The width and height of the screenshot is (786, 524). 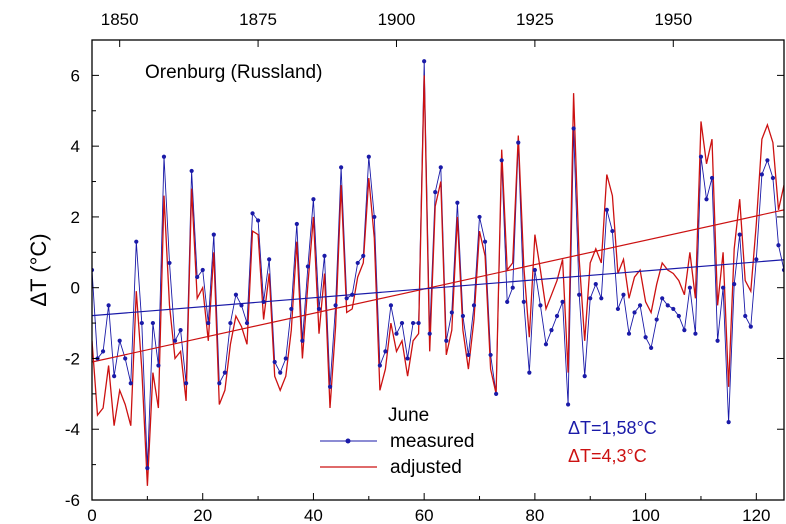 I want to click on legend: June measured adjusted, so click(x=397, y=441).